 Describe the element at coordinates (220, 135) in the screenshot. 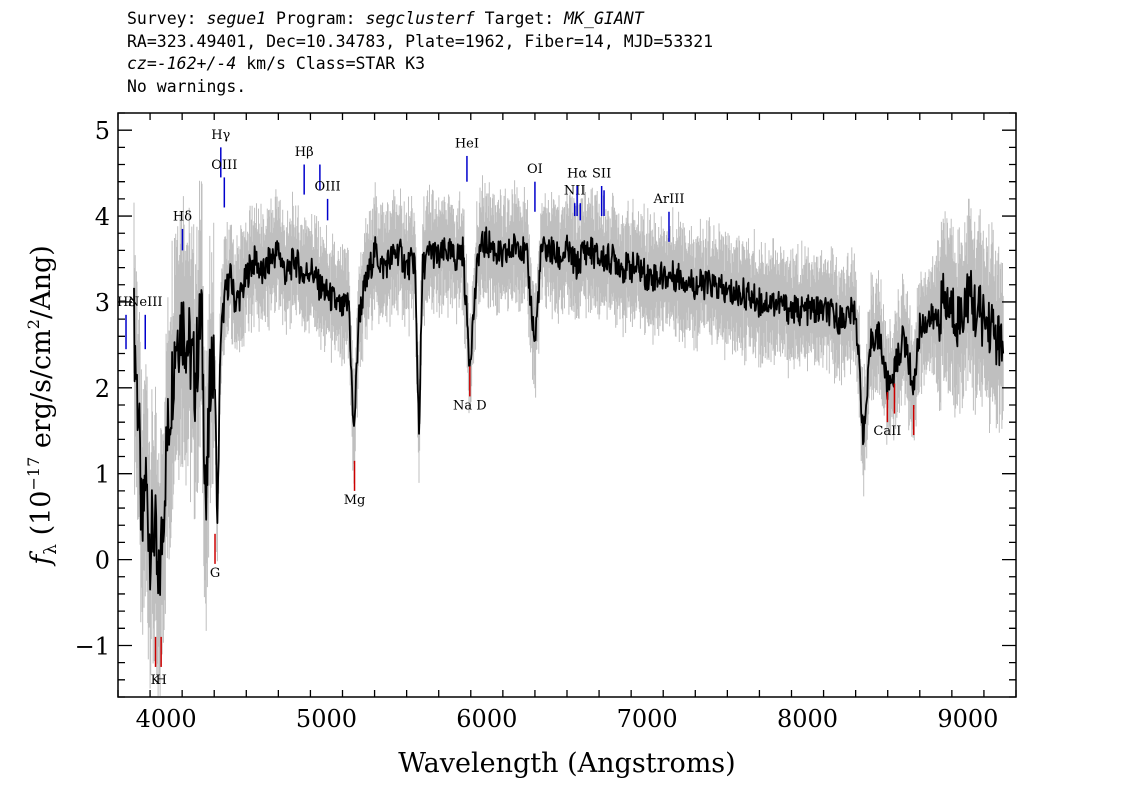

I see `line-label-3: Hγ` at that location.